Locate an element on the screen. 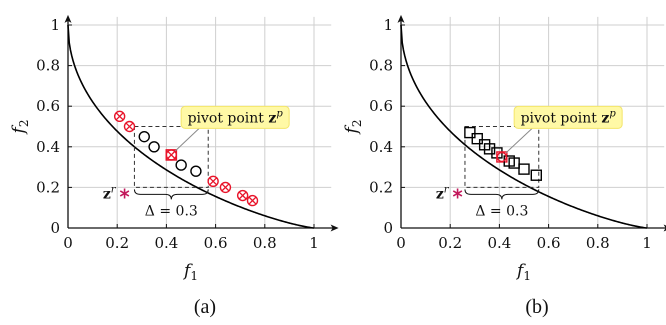 Image resolution: width=666 pixels, height=325 pixels. panel-caption: (a) is located at coordinates (205, 307).